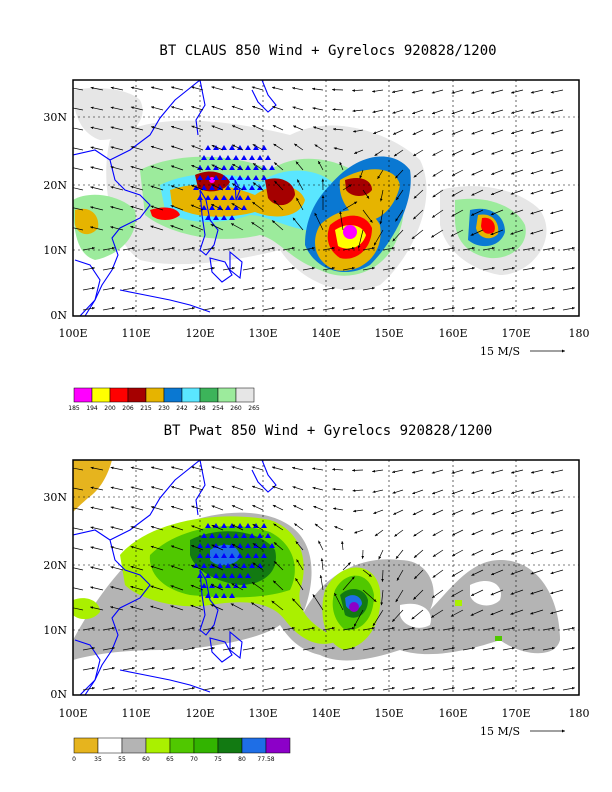 Image resolution: width=612 pixels, height=792 pixels. Describe the element at coordinates (265, 759) in the screenshot. I see `colorbar-label: 77.58` at that location.